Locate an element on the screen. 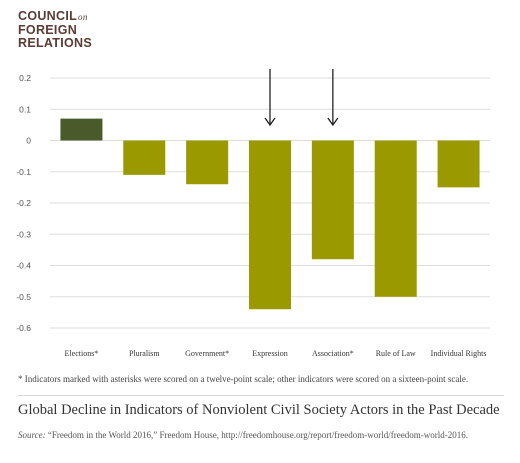 The height and width of the screenshot is (463, 520). y-tick-label: -0.4 is located at coordinates (23, 266).